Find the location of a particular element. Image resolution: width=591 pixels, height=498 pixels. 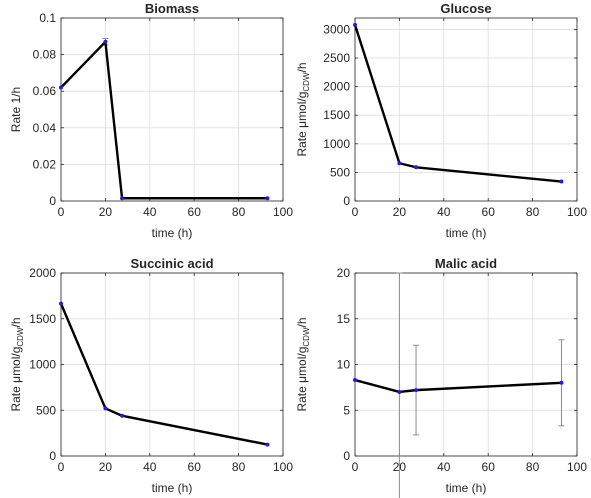

y-tick-label: 0.06 is located at coordinates (45, 91).